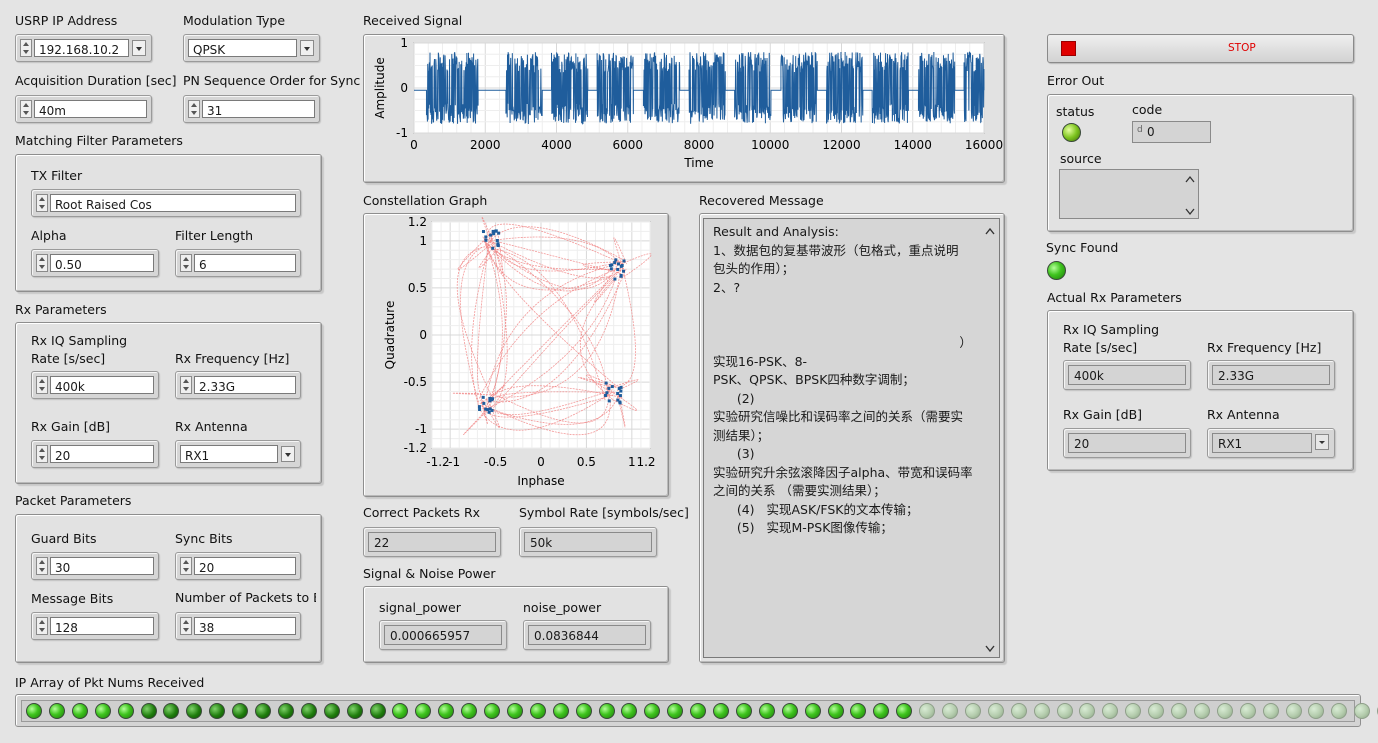  I want to click on stop-button: STOP, so click(1200, 48).